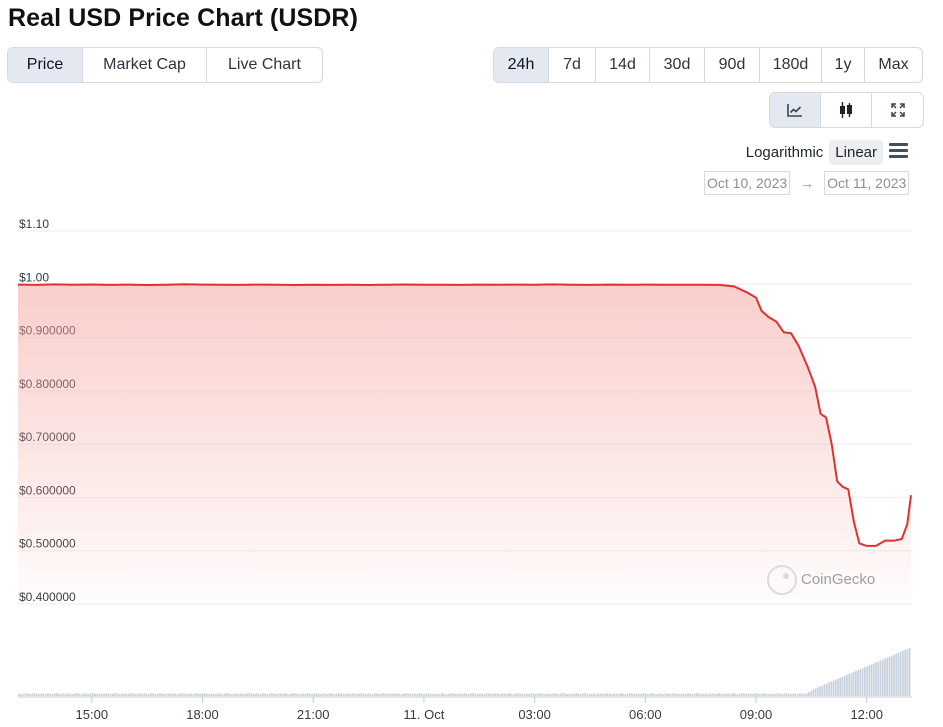  Describe the element at coordinates (856, 152) in the screenshot. I see `scale-linear: Linear` at that location.